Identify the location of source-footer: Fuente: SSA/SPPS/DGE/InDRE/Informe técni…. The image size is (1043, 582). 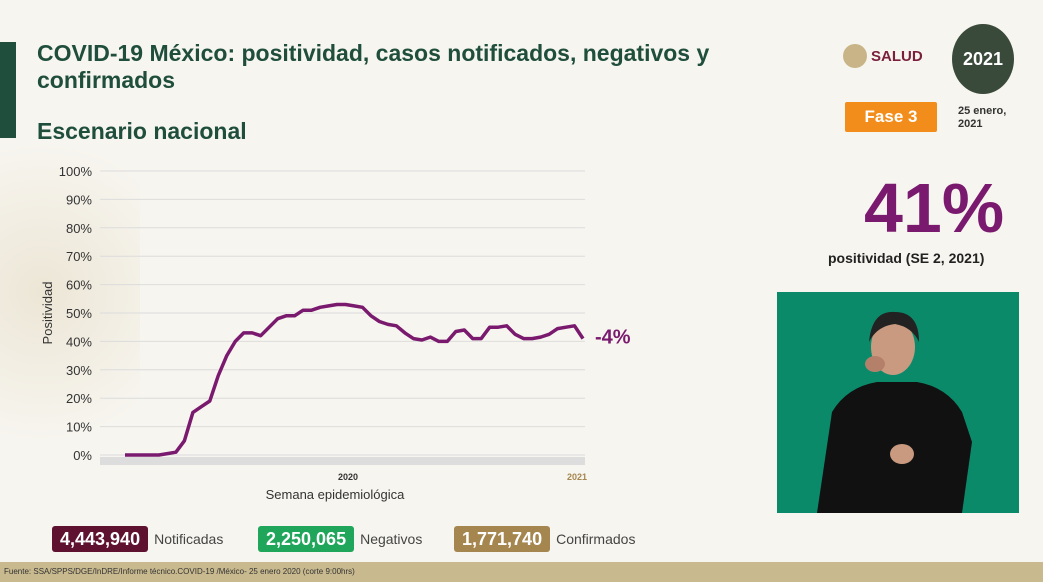
(521, 572).